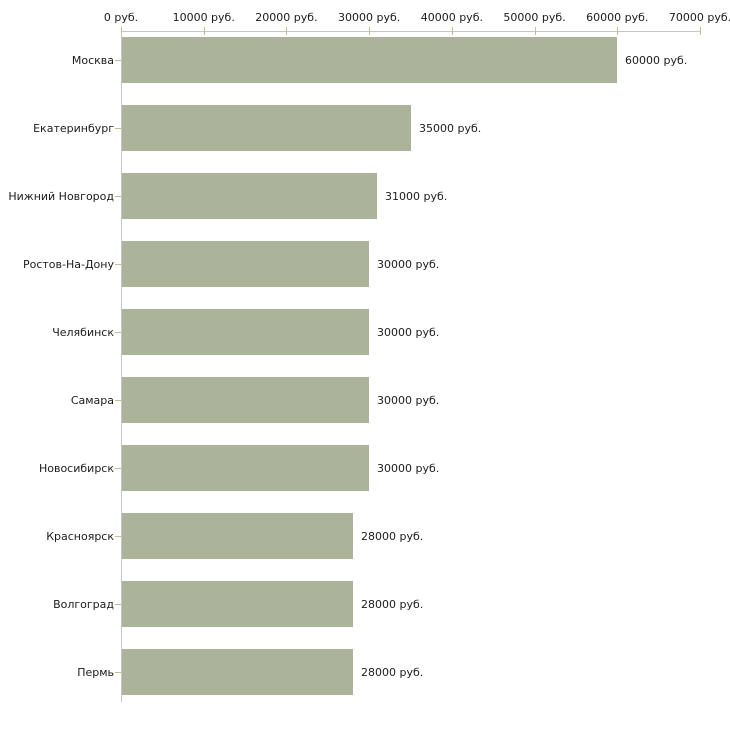 This screenshot has height=730, width=730. I want to click on bar-row: Новосибирск 30000 руб., so click(365, 468).